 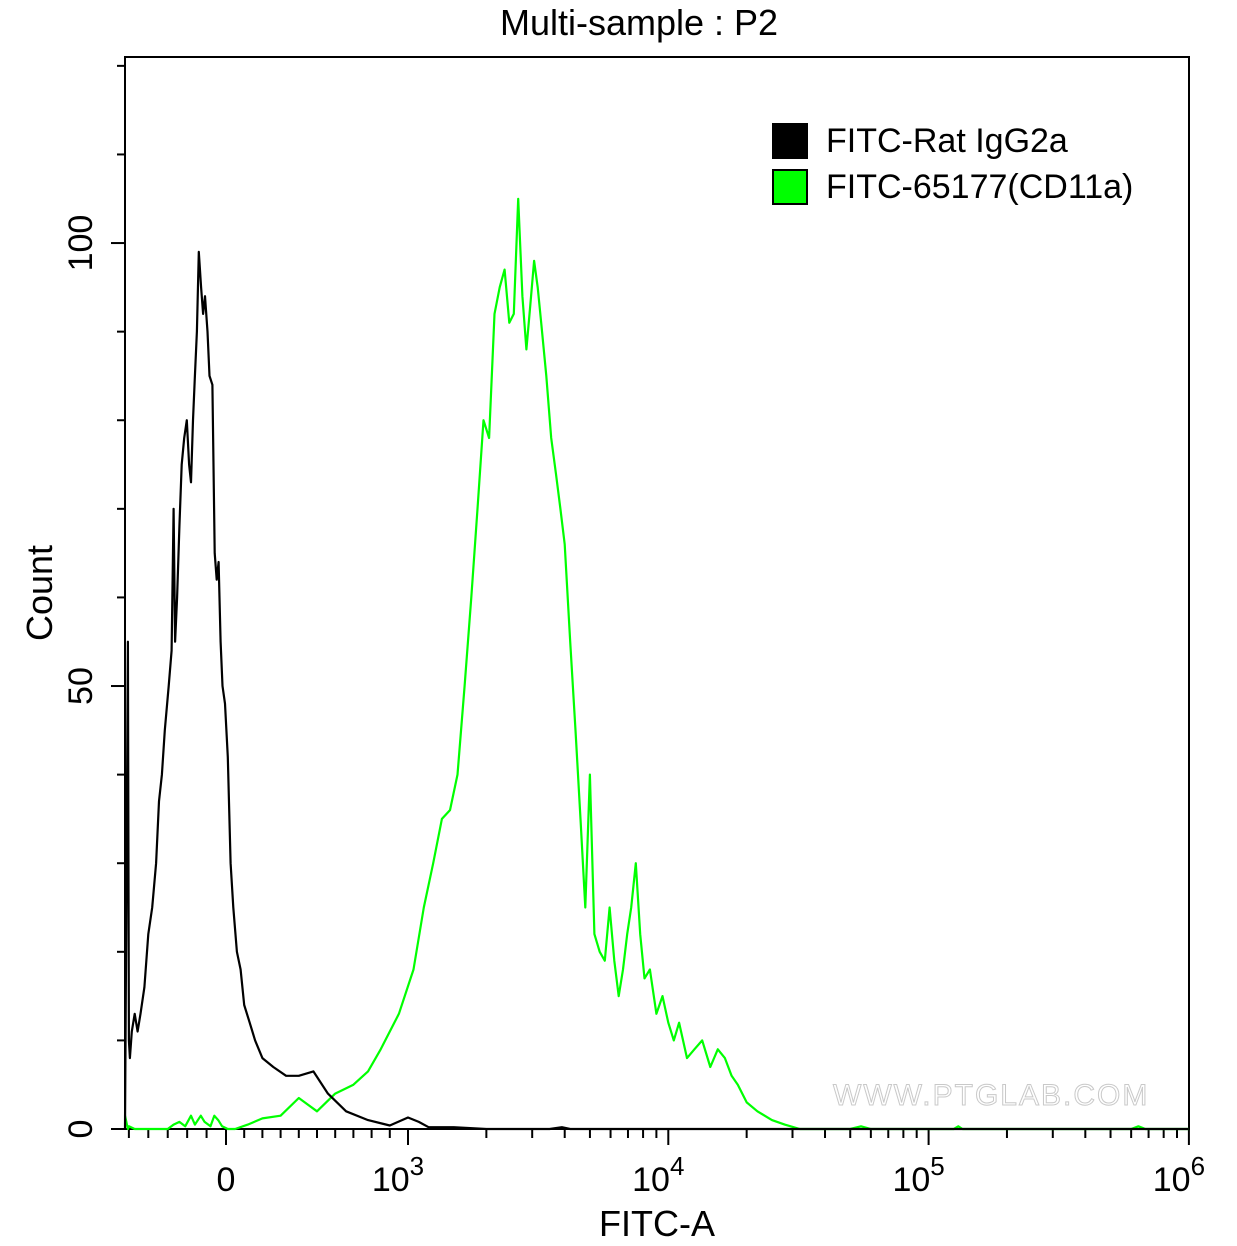 What do you see at coordinates (658, 1175) in the screenshot?
I see `x-tick-label: 10⁴` at bounding box center [658, 1175].